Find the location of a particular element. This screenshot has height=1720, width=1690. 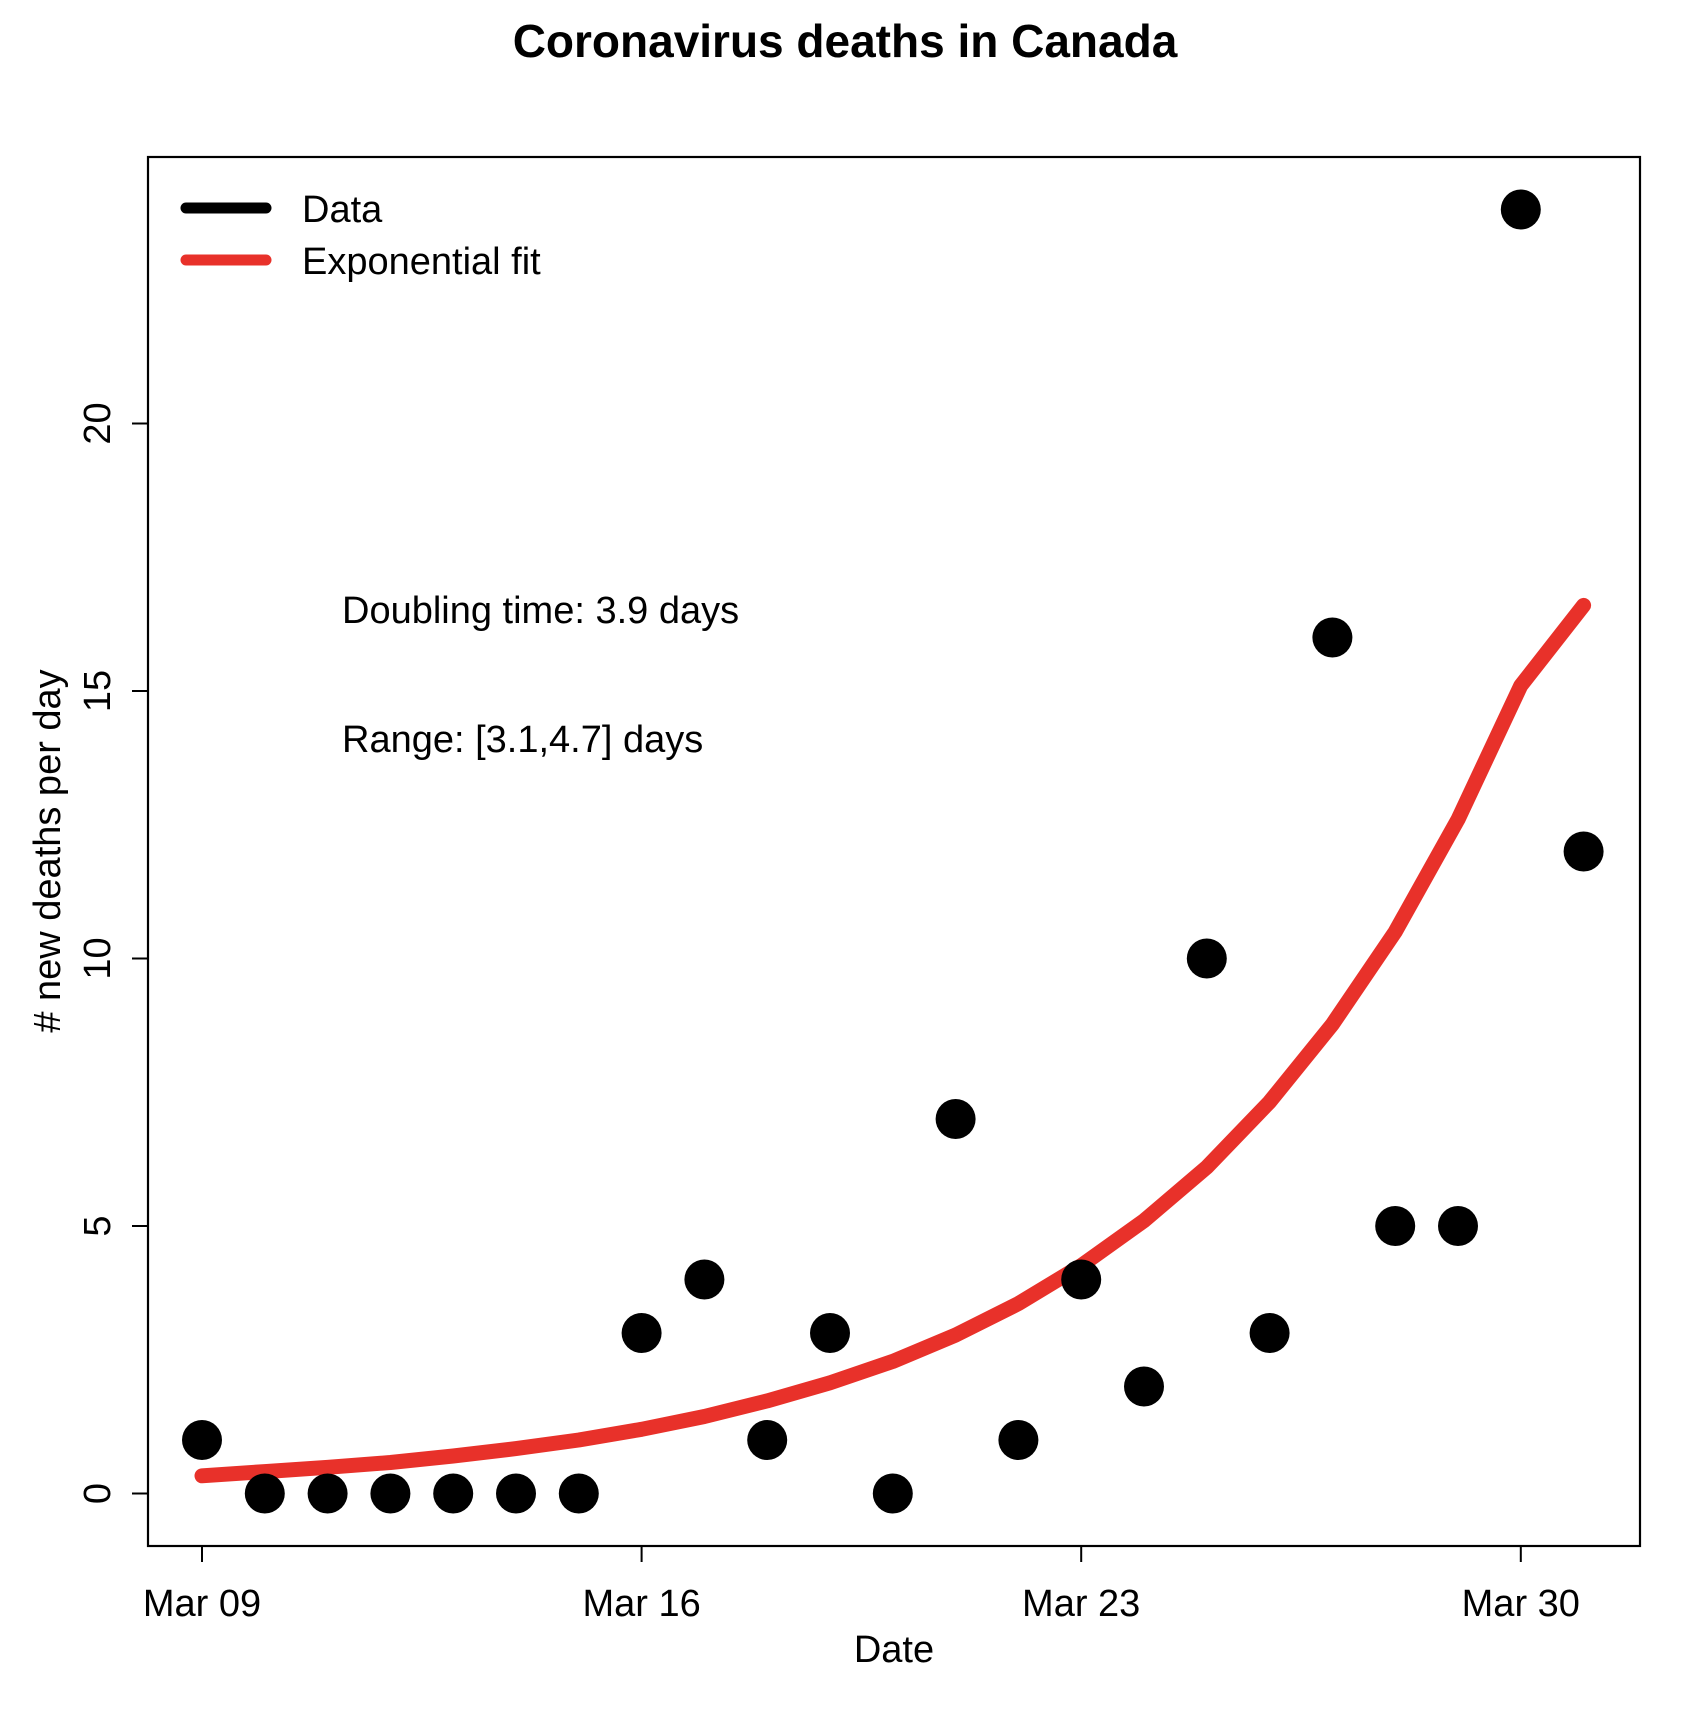

legend-label-fit: Exponential fit is located at coordinates (421, 262).